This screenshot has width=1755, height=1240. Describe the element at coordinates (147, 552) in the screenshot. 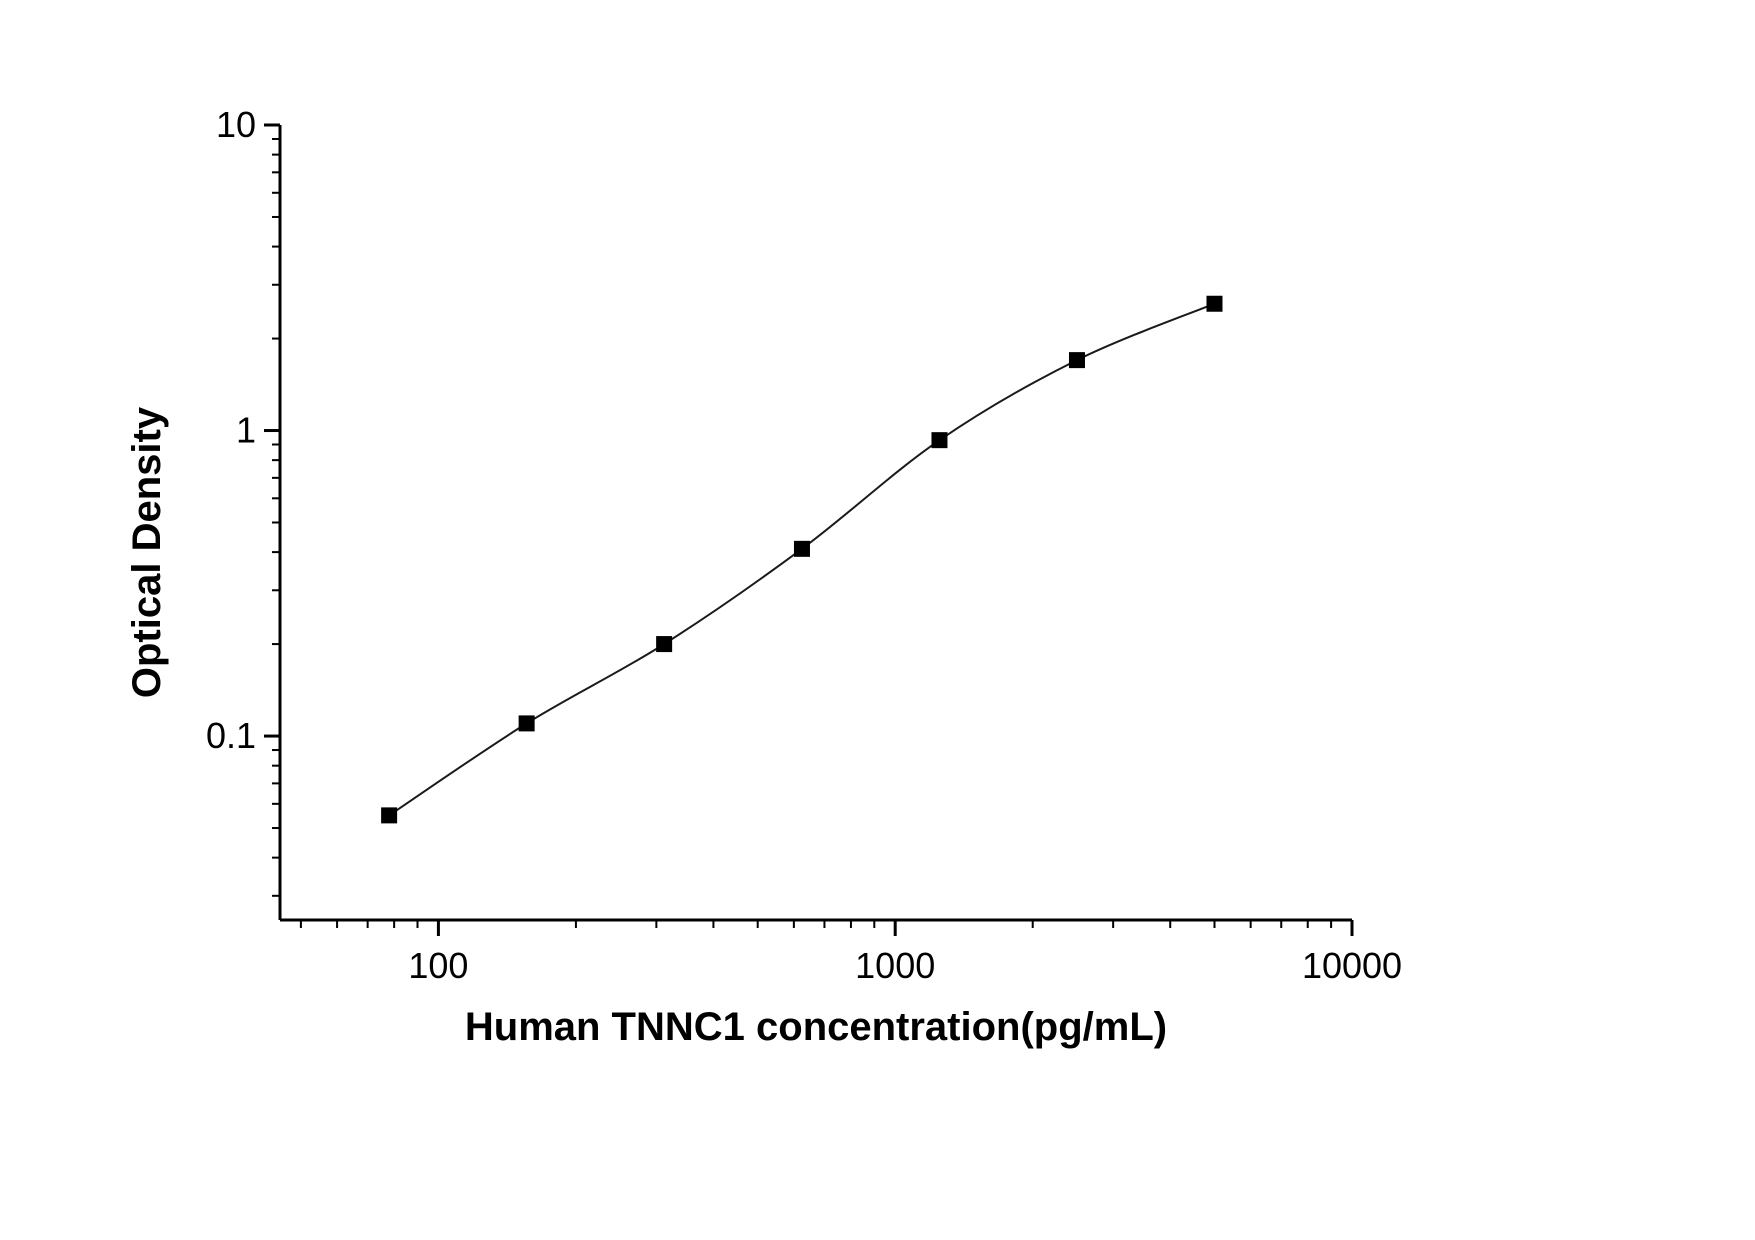

I see `y-axis-title: Optical Density` at that location.